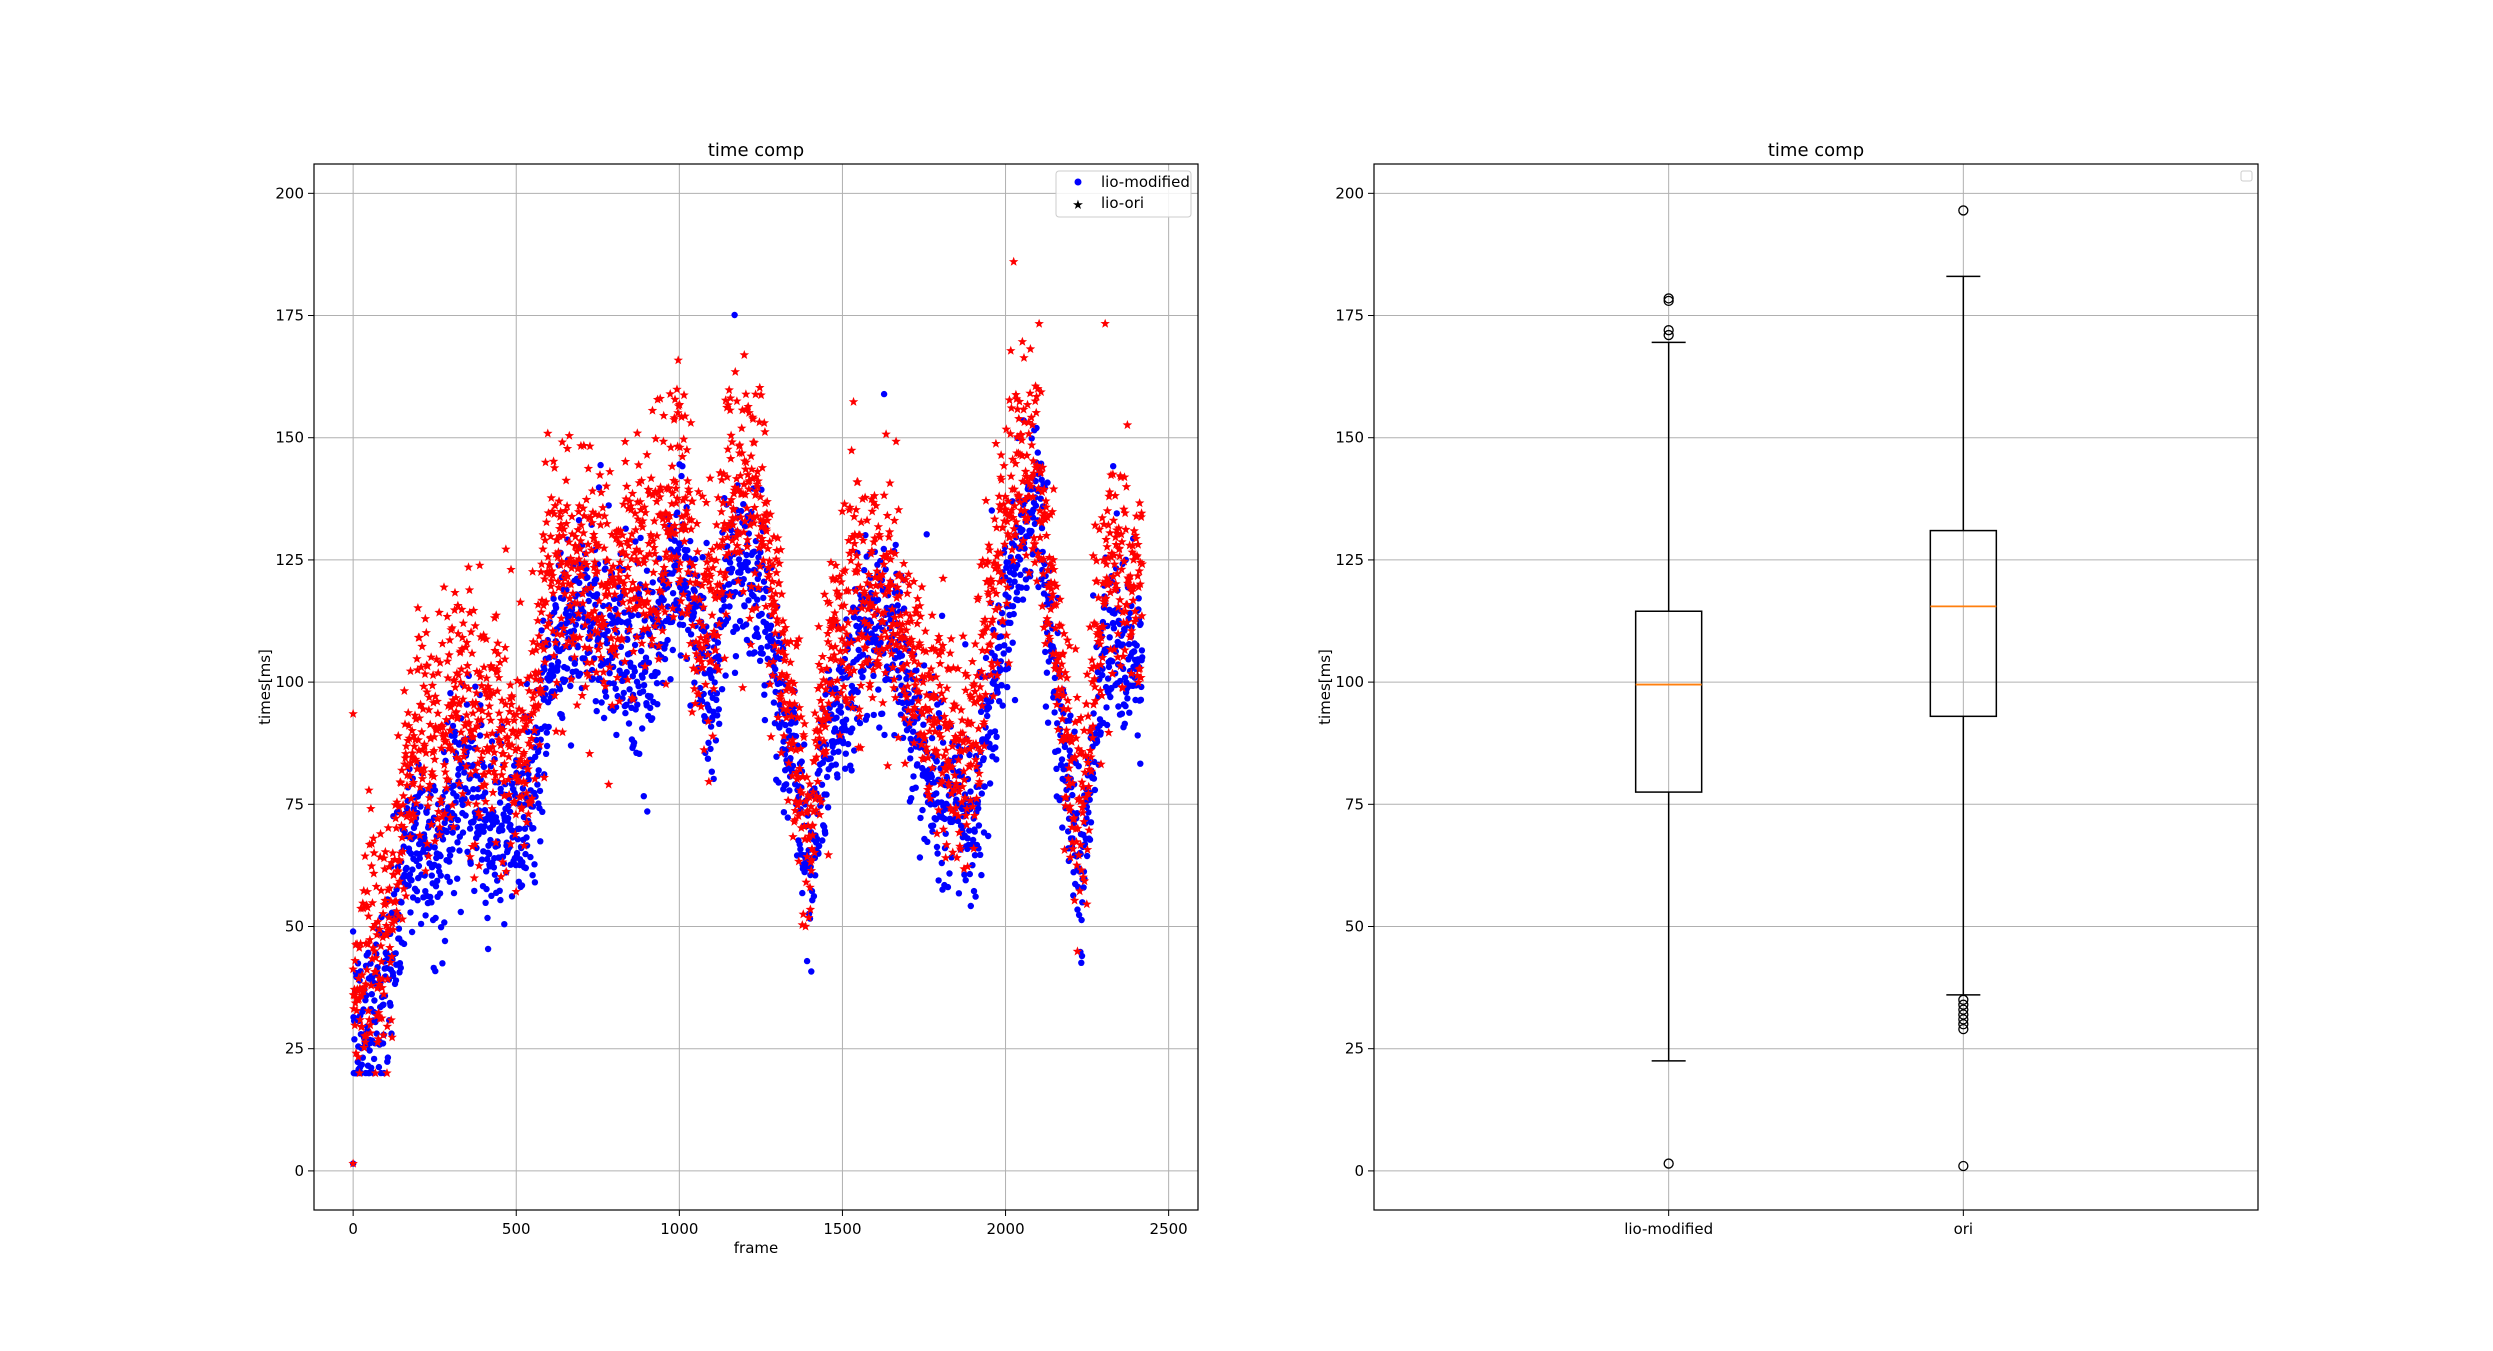  What do you see at coordinates (1816, 688) in the screenshot?
I see `box-plots` at bounding box center [1816, 688].